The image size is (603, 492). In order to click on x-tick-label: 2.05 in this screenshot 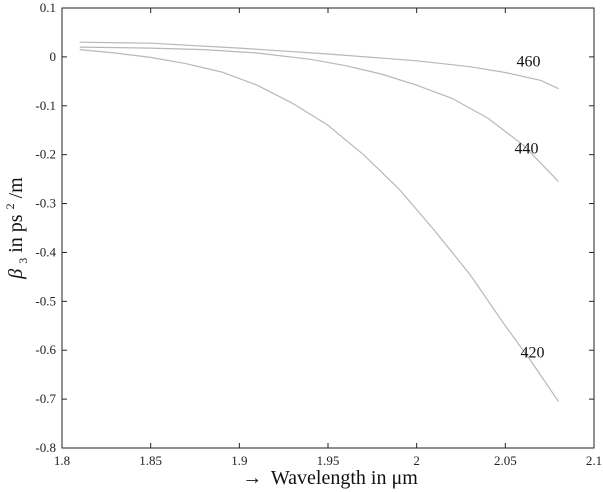, I will do `click(505, 460)`.